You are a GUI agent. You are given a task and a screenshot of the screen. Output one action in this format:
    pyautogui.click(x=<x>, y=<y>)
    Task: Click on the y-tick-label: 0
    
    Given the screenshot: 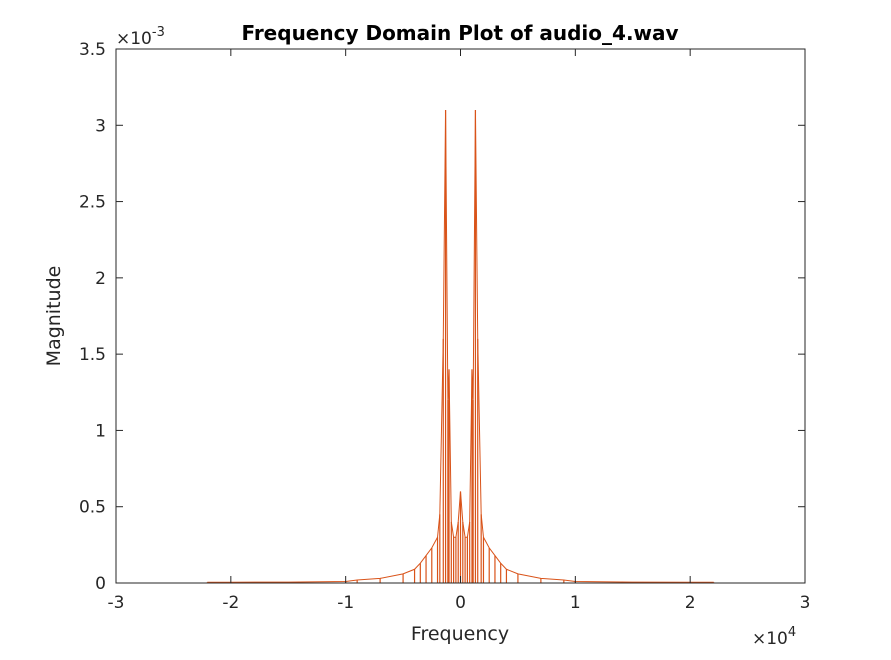 What is the action you would take?
    pyautogui.click(x=100, y=584)
    